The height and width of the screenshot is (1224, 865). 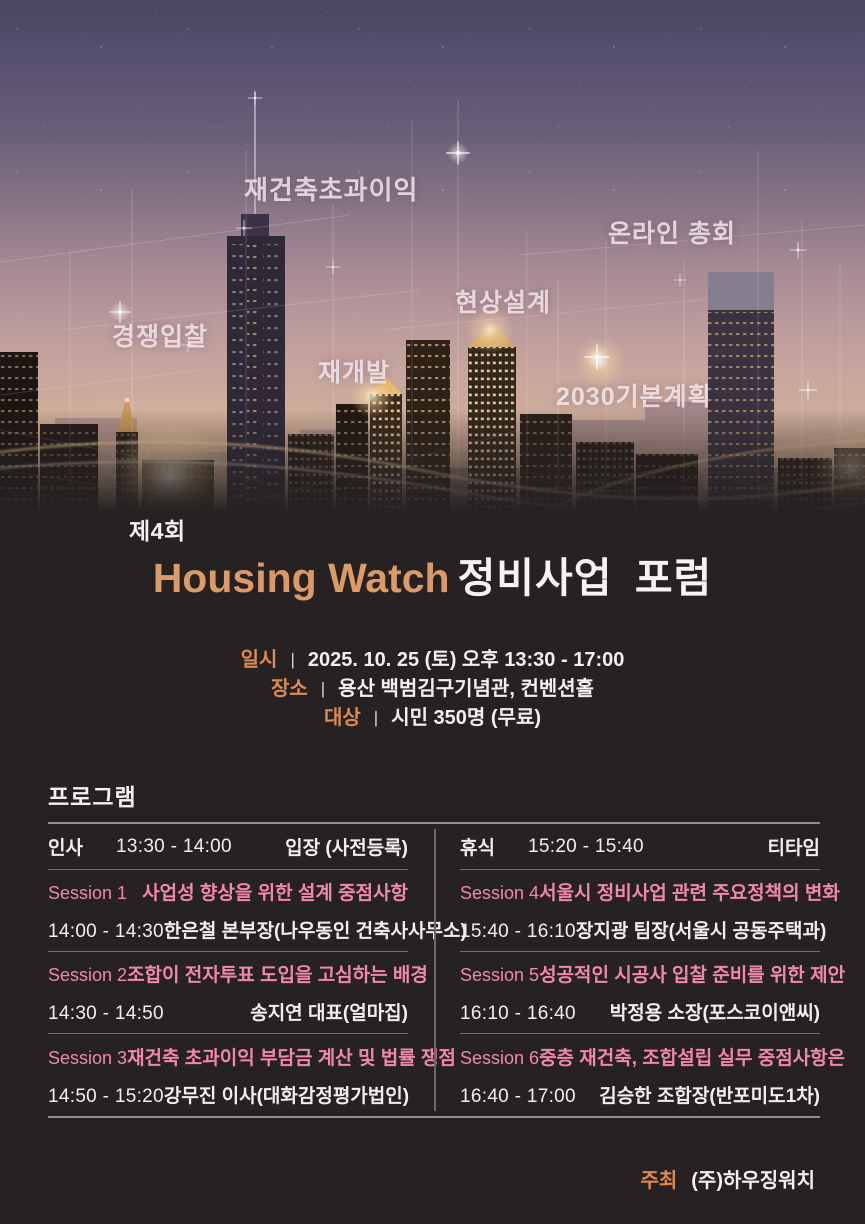 What do you see at coordinates (157, 531) in the screenshot?
I see `event-edition: 제4회` at bounding box center [157, 531].